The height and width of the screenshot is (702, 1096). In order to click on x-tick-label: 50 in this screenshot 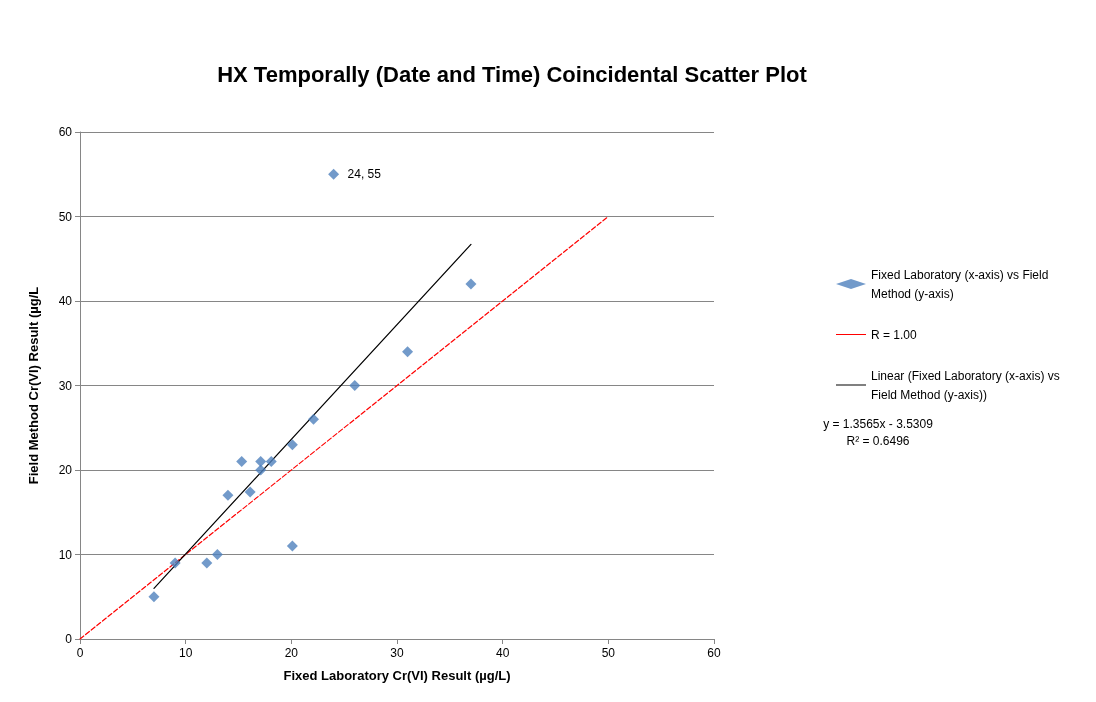, I will do `click(608, 653)`.